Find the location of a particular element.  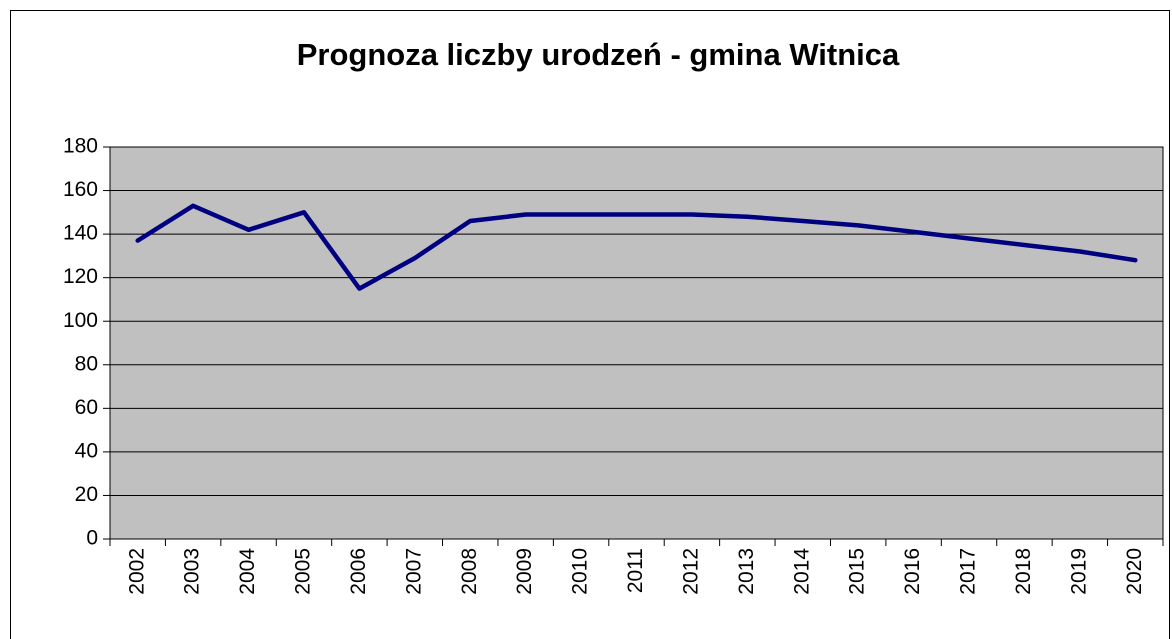

x-tick-label: 2011 is located at coordinates (635, 570).